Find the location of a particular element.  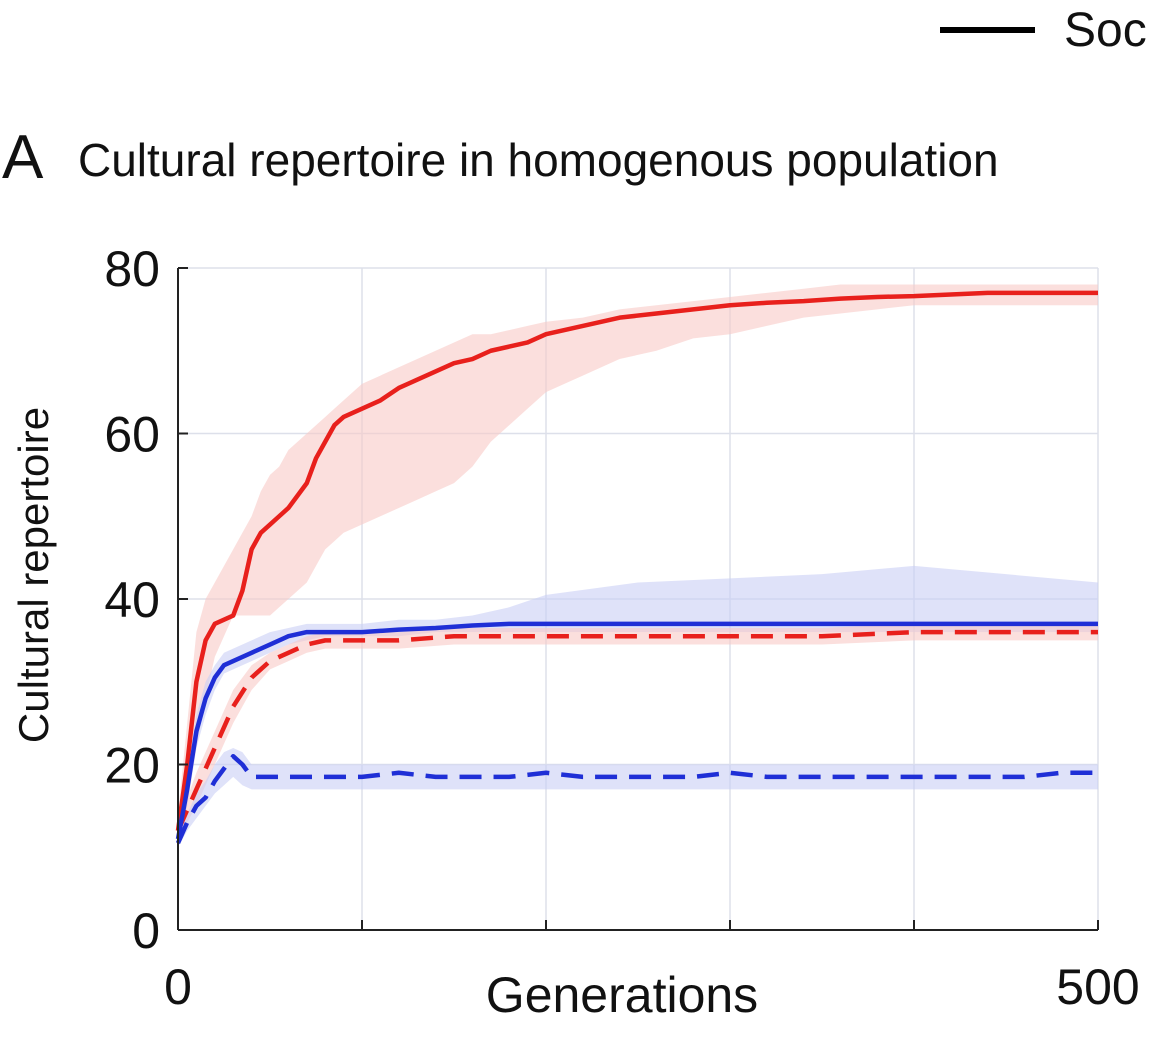

x-axis-label: Generations is located at coordinates (622, 995).